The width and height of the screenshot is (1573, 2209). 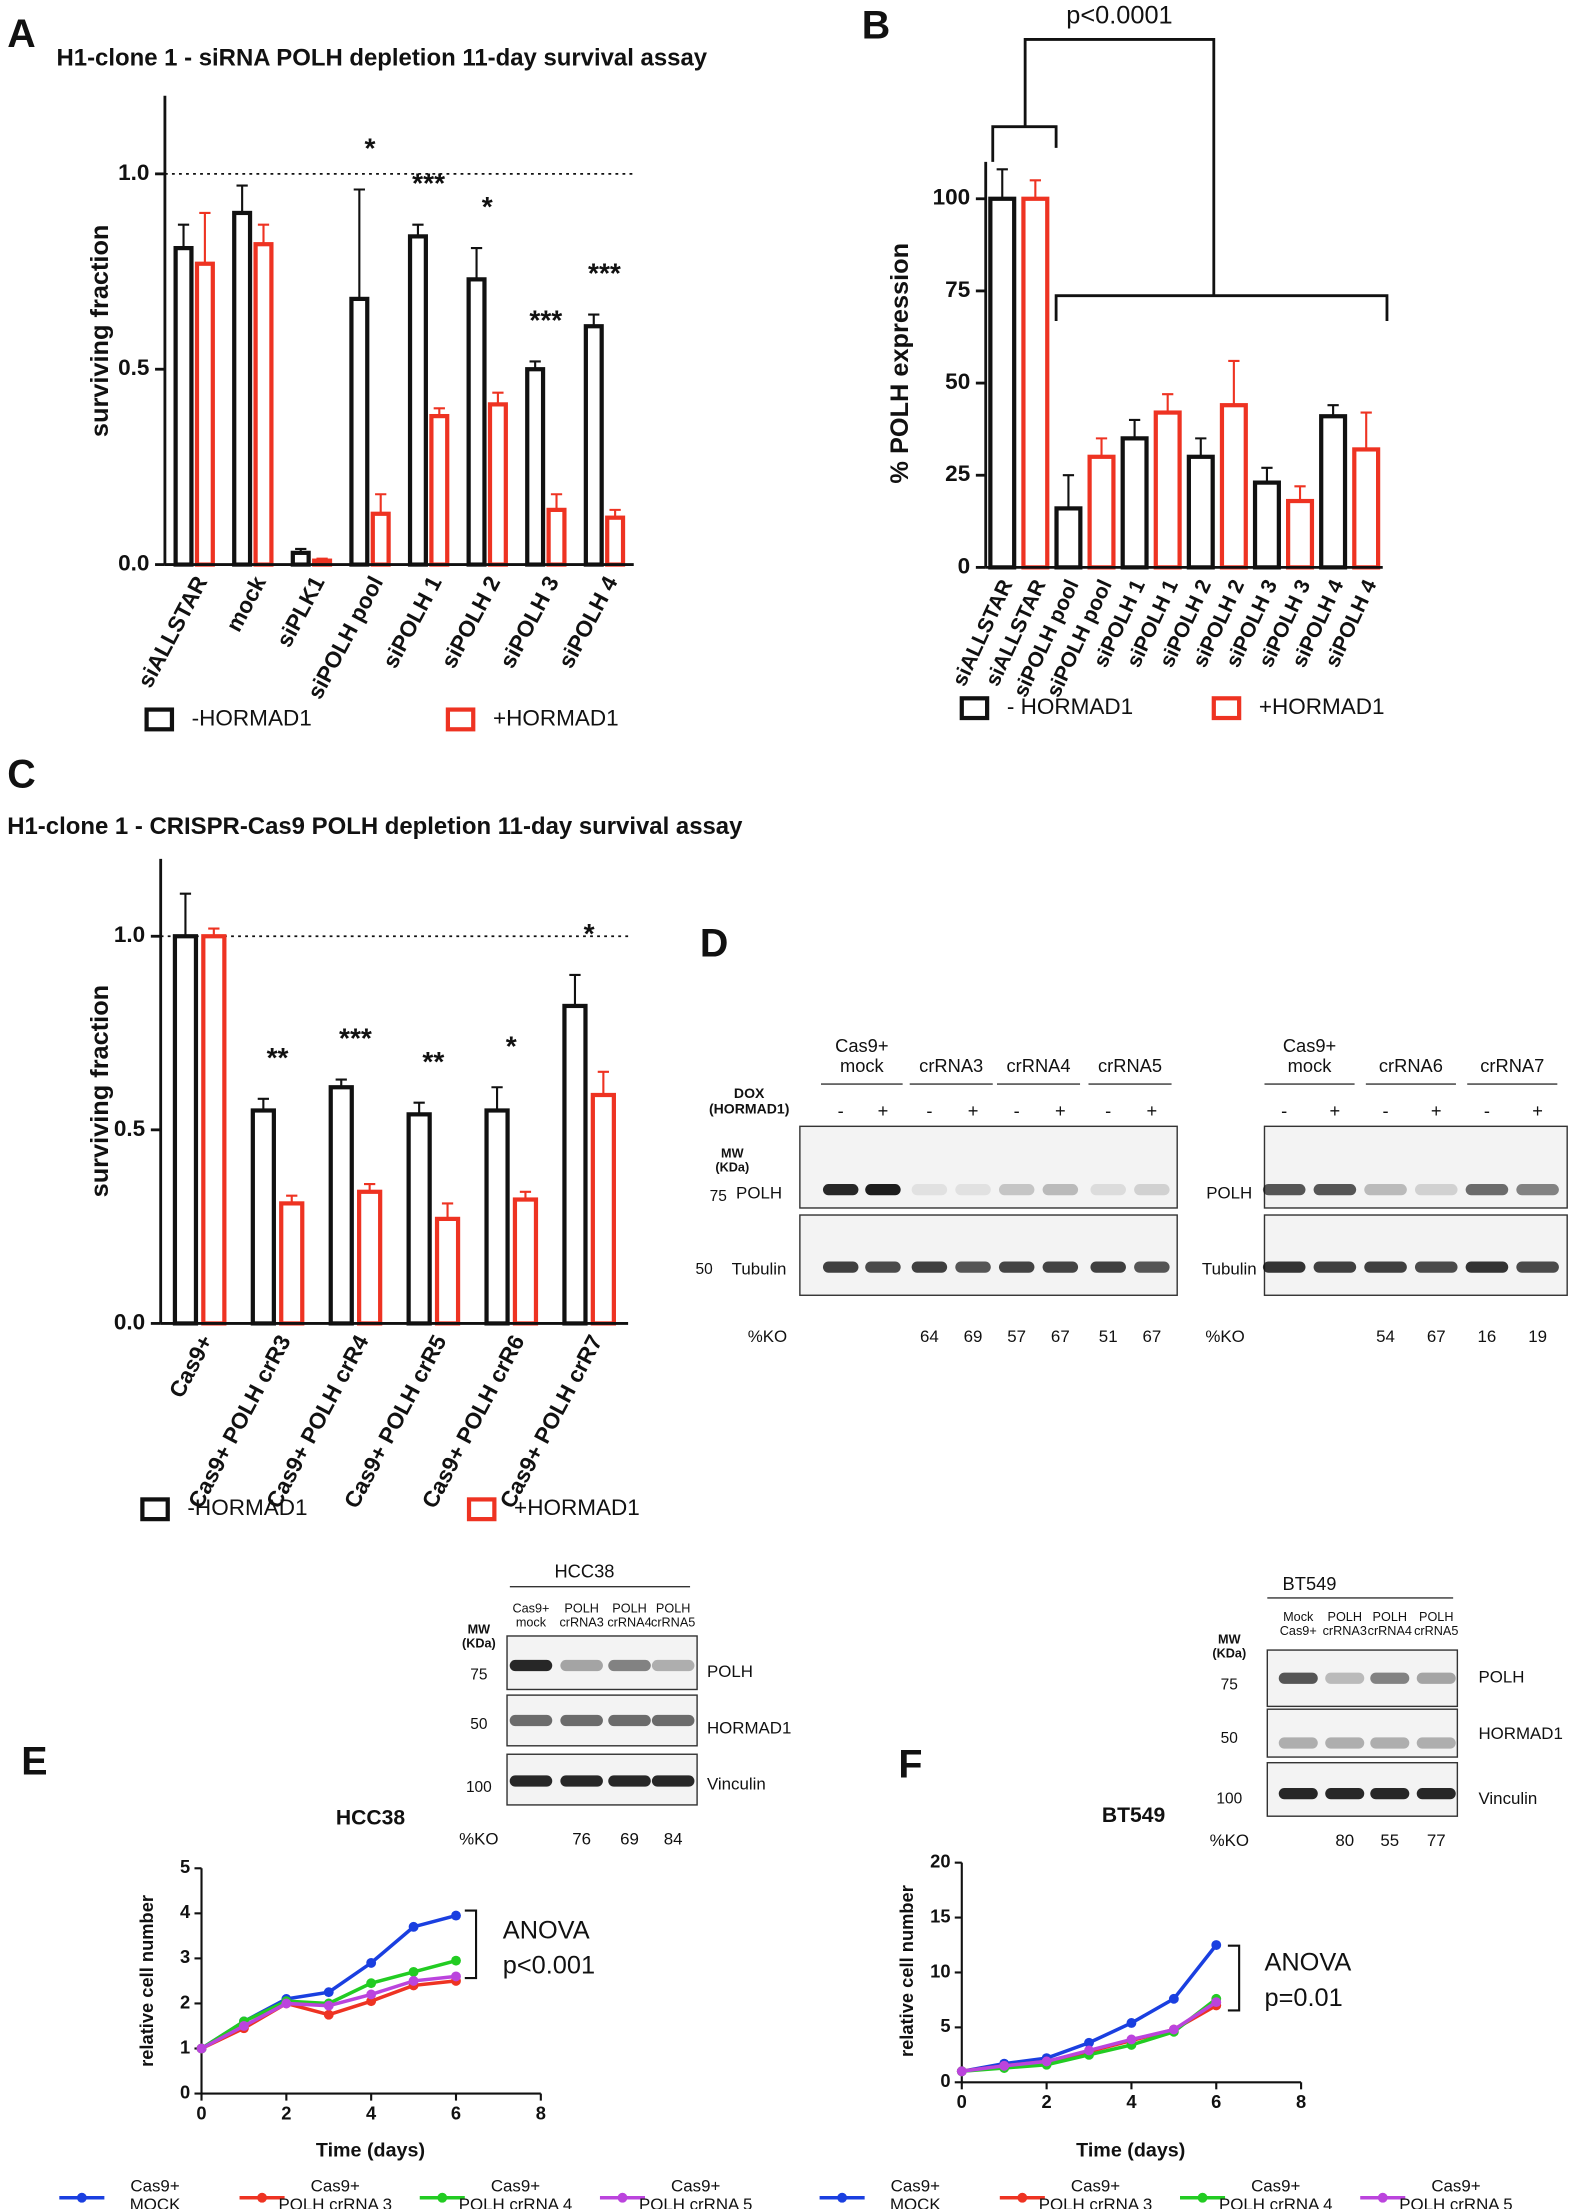 I want to click on x-tick-label: 2, so click(x=1047, y=2101).